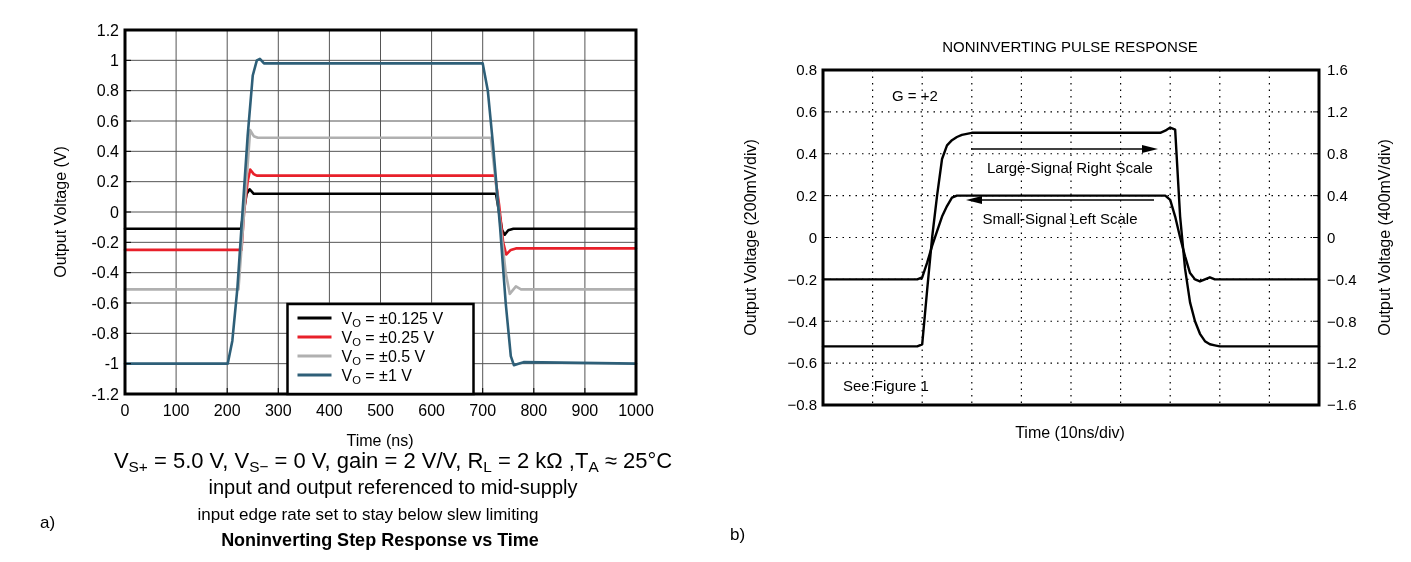 The height and width of the screenshot is (562, 1411). Describe the element at coordinates (388, 338) in the screenshot. I see `legend-label: V$_{O}$ = ±0.25 V` at that location.